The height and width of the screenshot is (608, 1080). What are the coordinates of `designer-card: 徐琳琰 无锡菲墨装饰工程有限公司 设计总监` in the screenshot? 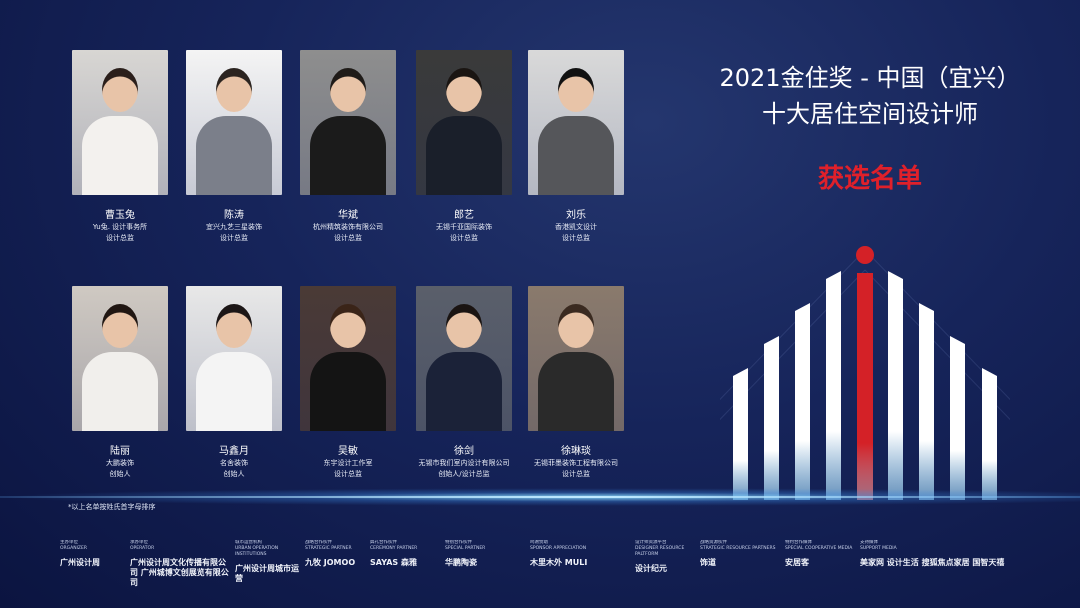 It's located at (576, 383).